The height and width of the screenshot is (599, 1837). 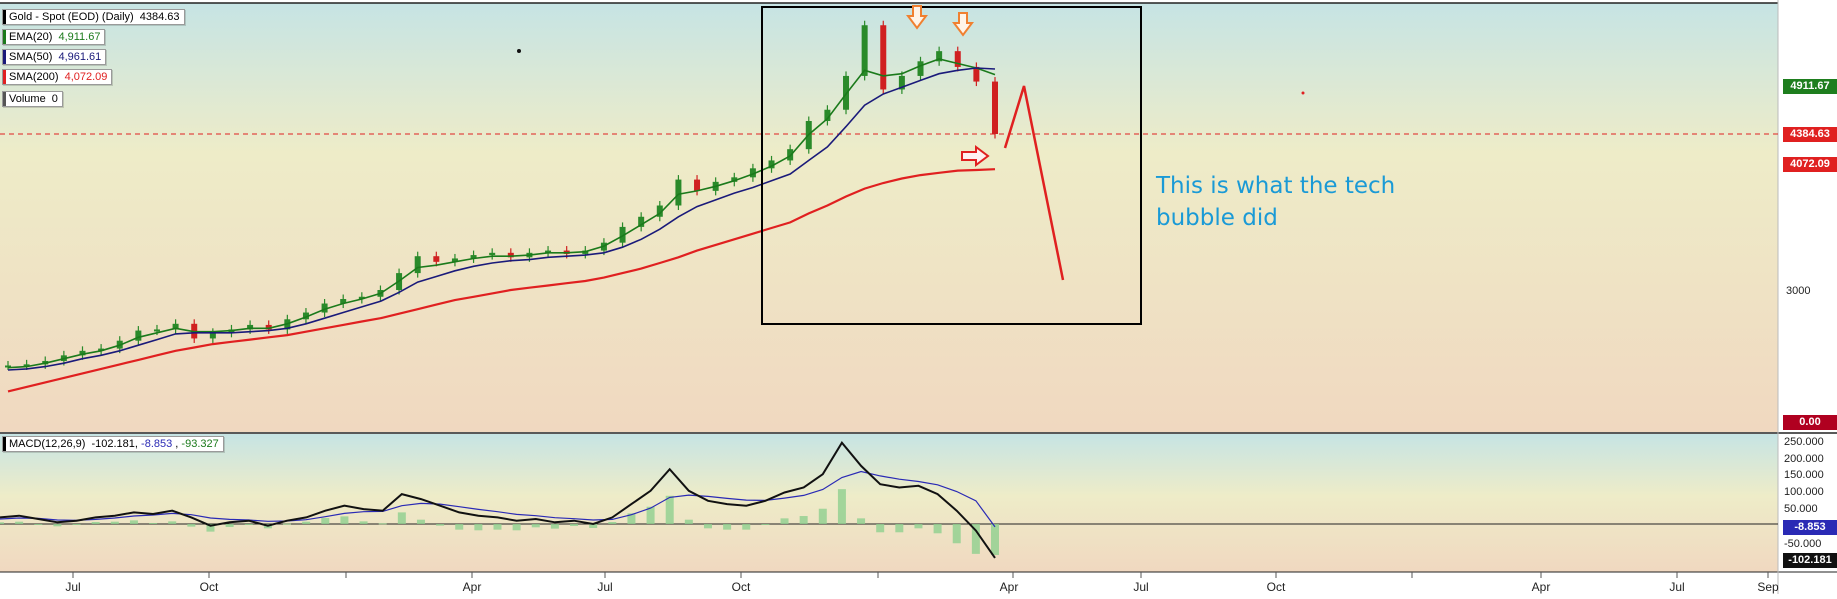 I want to click on legend-value: 4,961.61, so click(x=80, y=57).